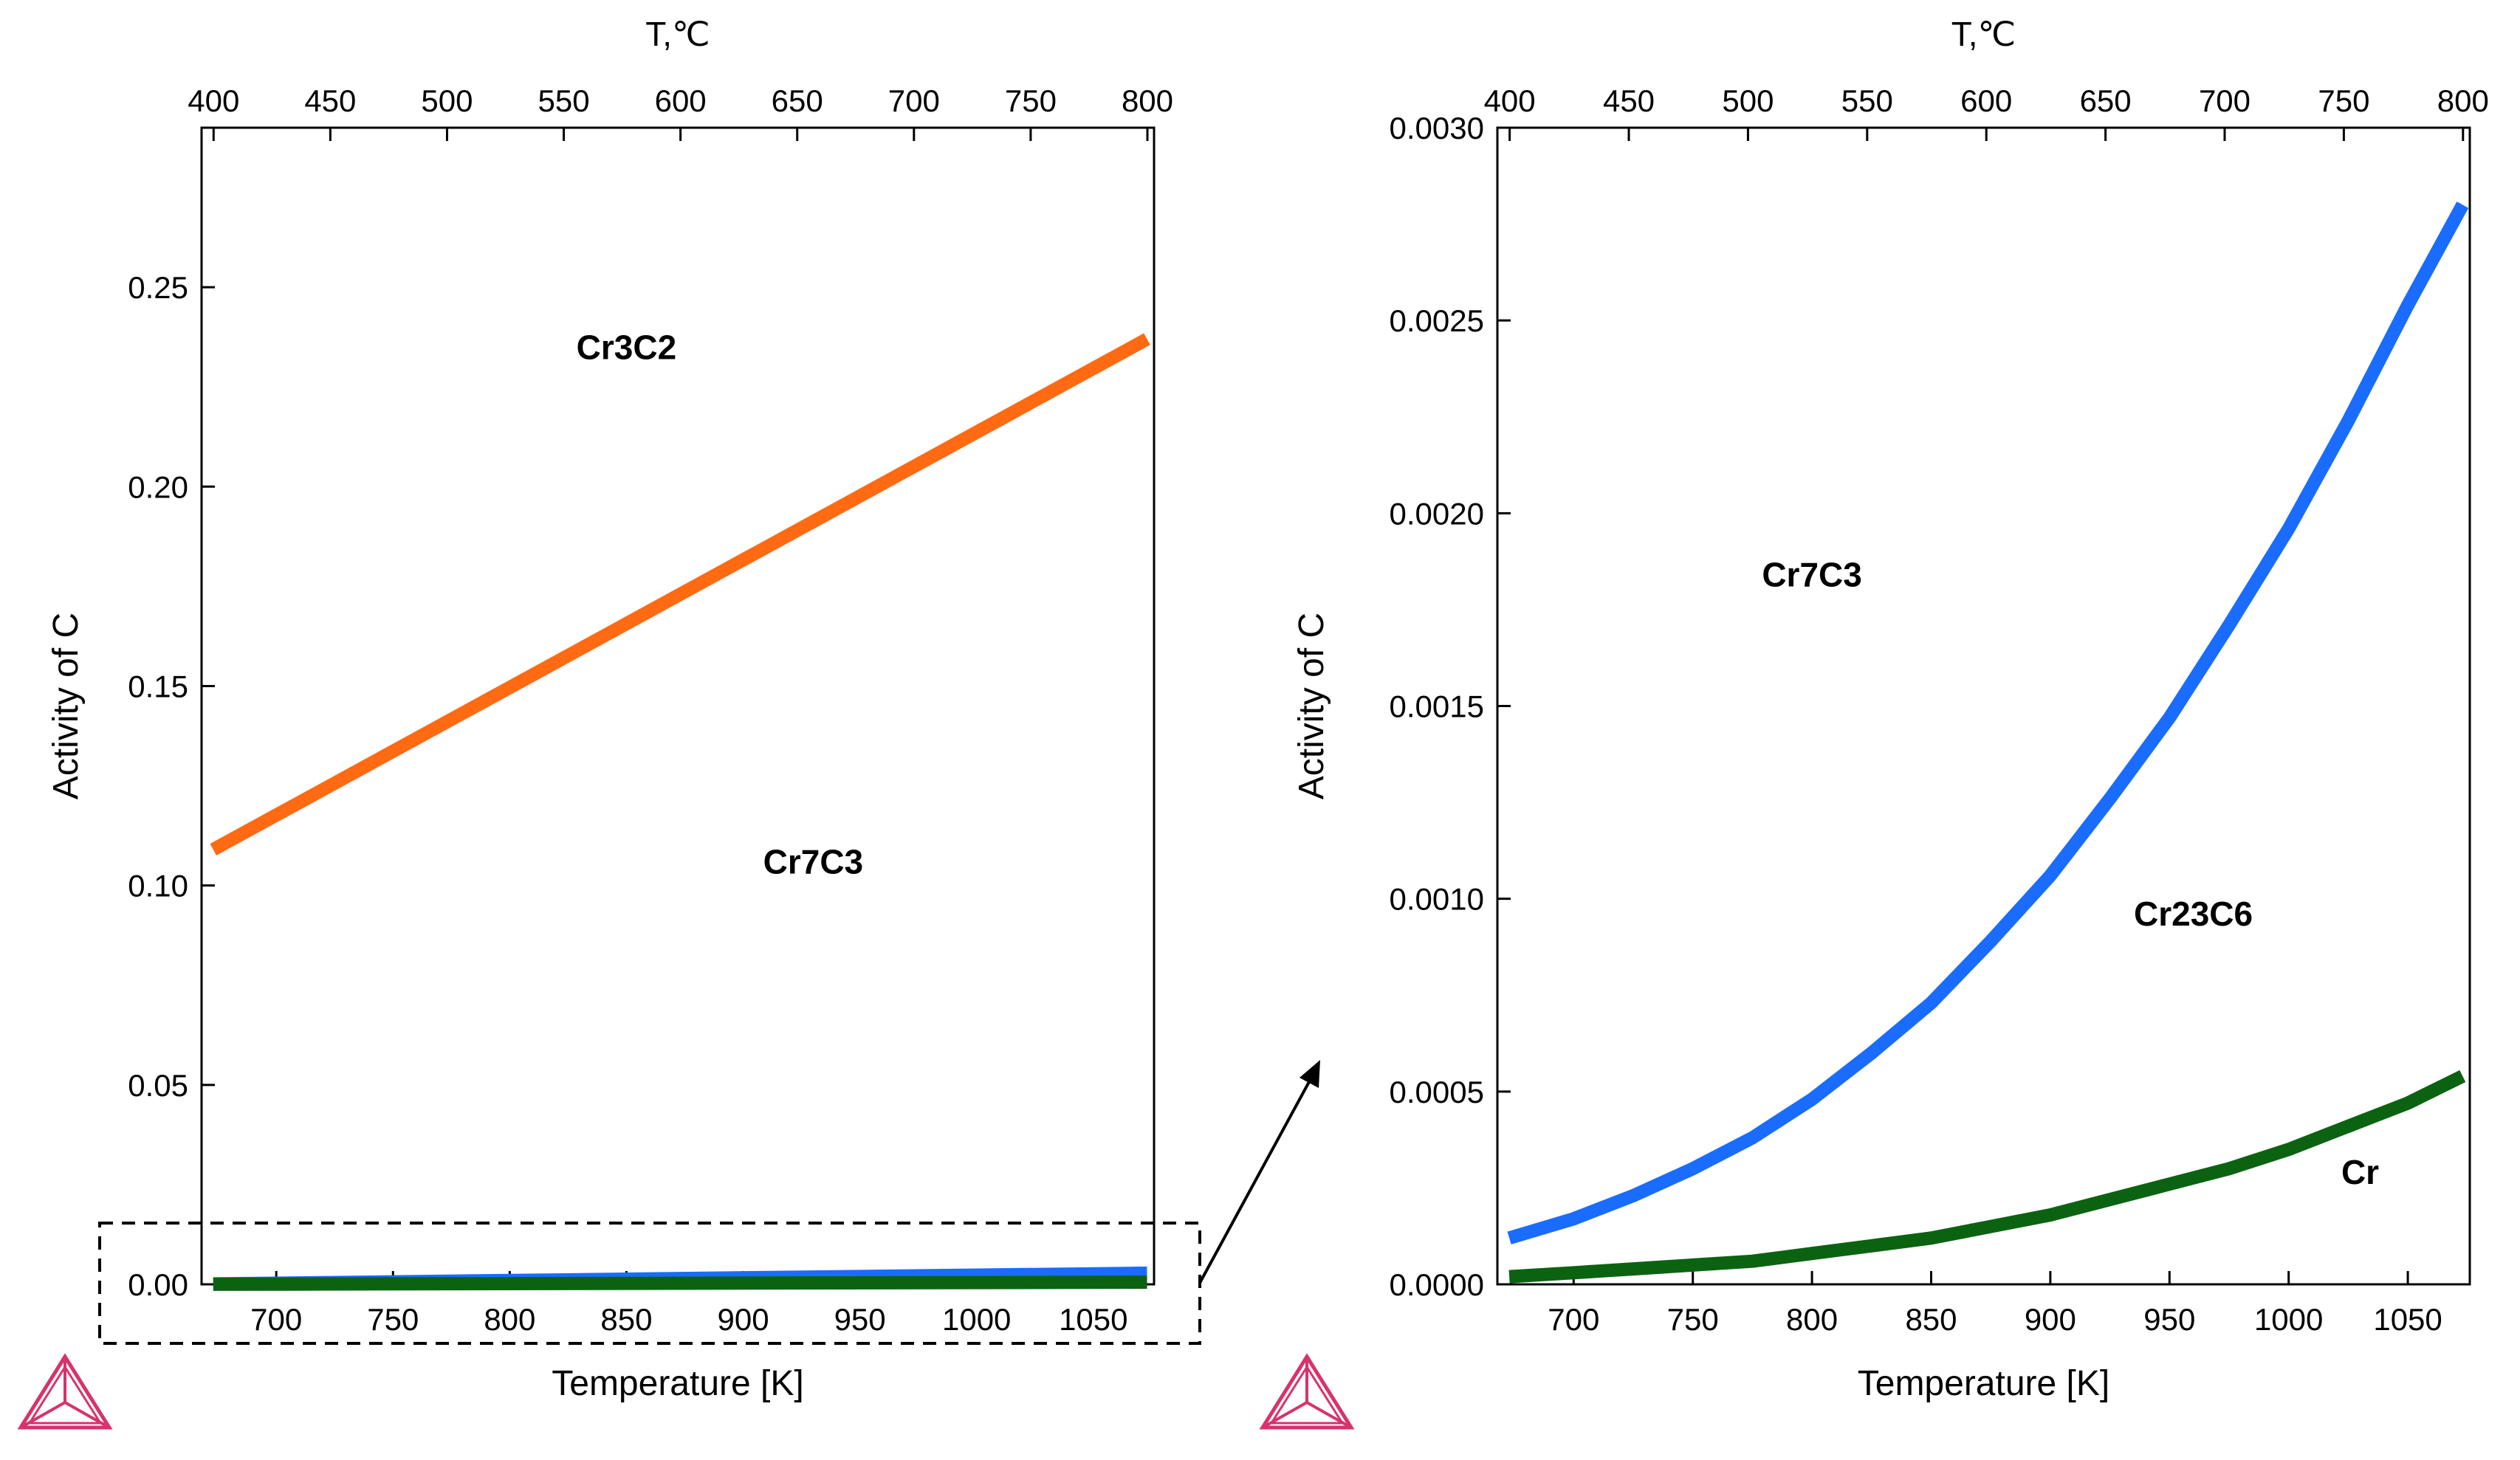 Image resolution: width=2520 pixels, height=1460 pixels. What do you see at coordinates (158, 486) in the screenshot?
I see `y-tick-label: 0.20` at bounding box center [158, 486].